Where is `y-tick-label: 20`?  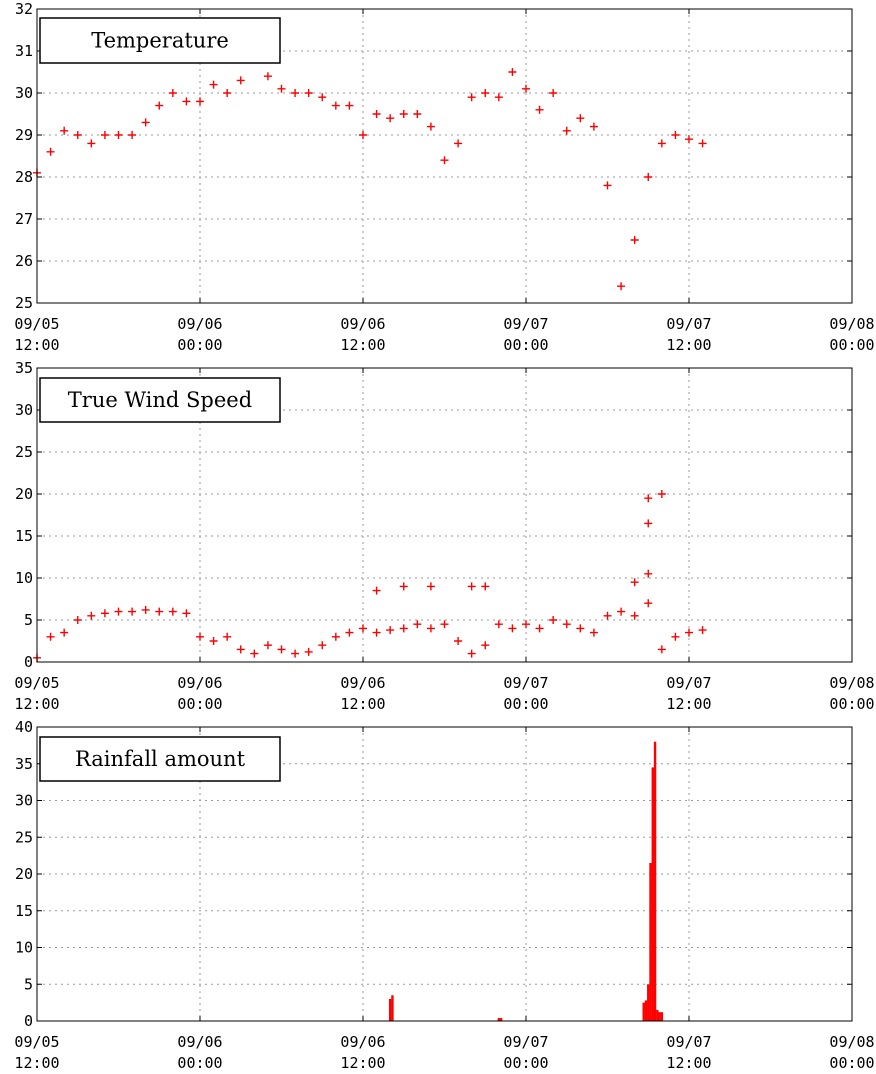 y-tick-label: 20 is located at coordinates (24, 874).